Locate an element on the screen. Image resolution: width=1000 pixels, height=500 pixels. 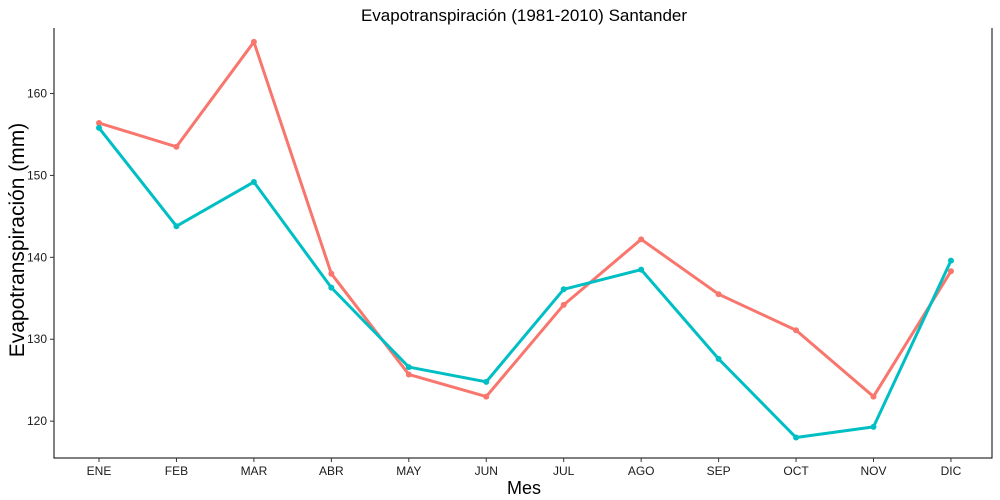
x-tick-label: MAY is located at coordinates (408, 471).